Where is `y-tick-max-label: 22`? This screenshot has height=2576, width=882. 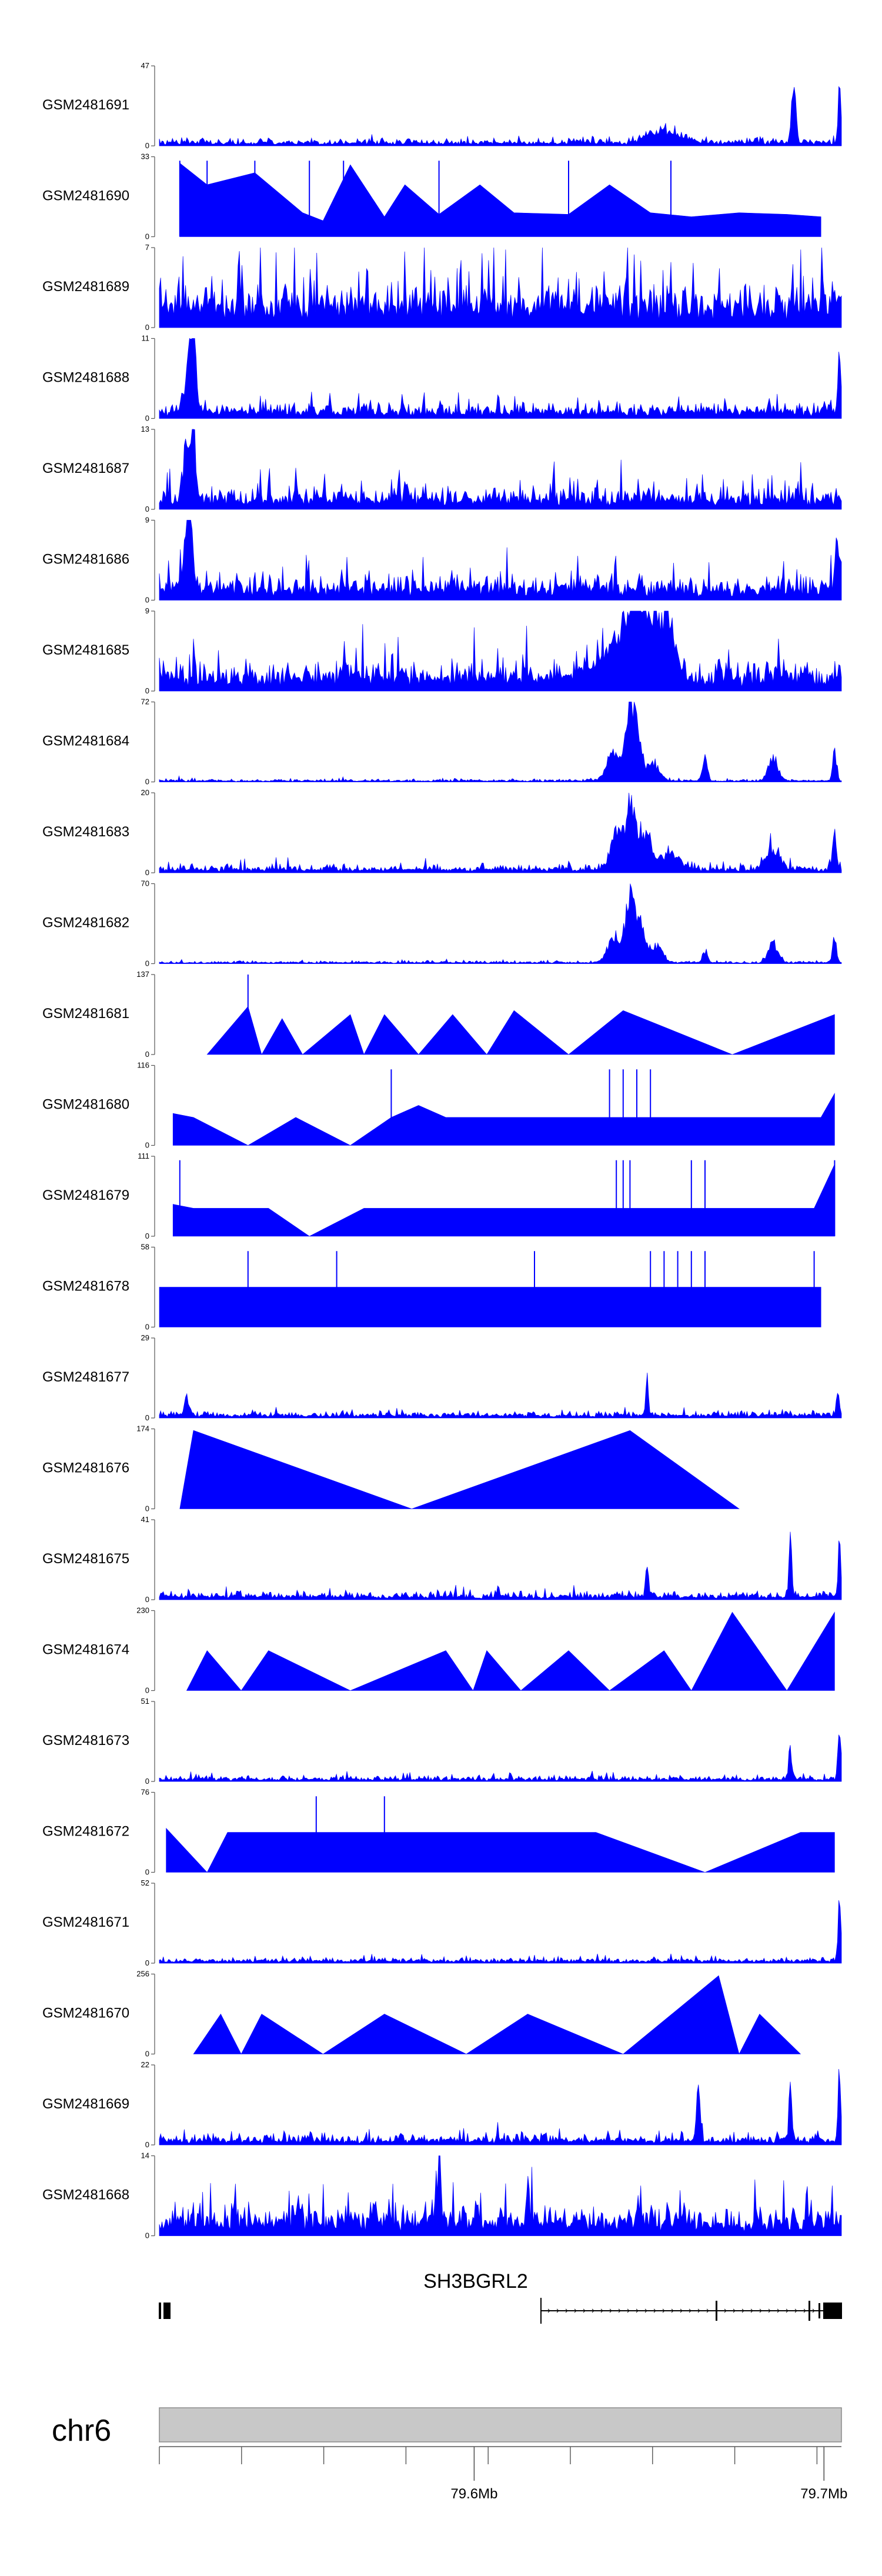
y-tick-max-label: 22 is located at coordinates (145, 2064).